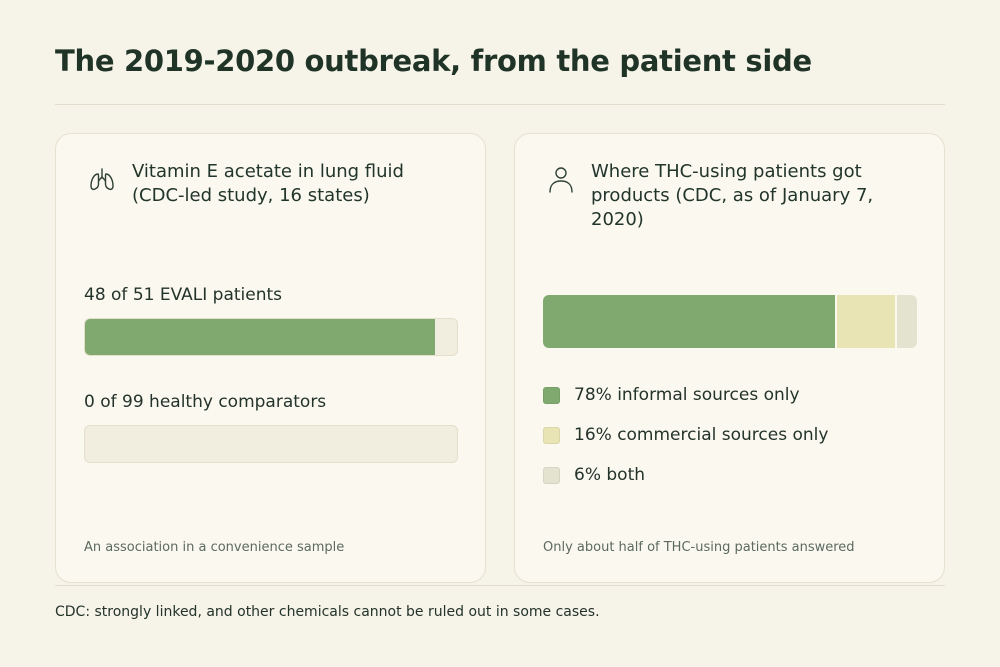 The width and height of the screenshot is (1000, 667). What do you see at coordinates (500, 585) in the screenshot?
I see `bottom-divider` at bounding box center [500, 585].